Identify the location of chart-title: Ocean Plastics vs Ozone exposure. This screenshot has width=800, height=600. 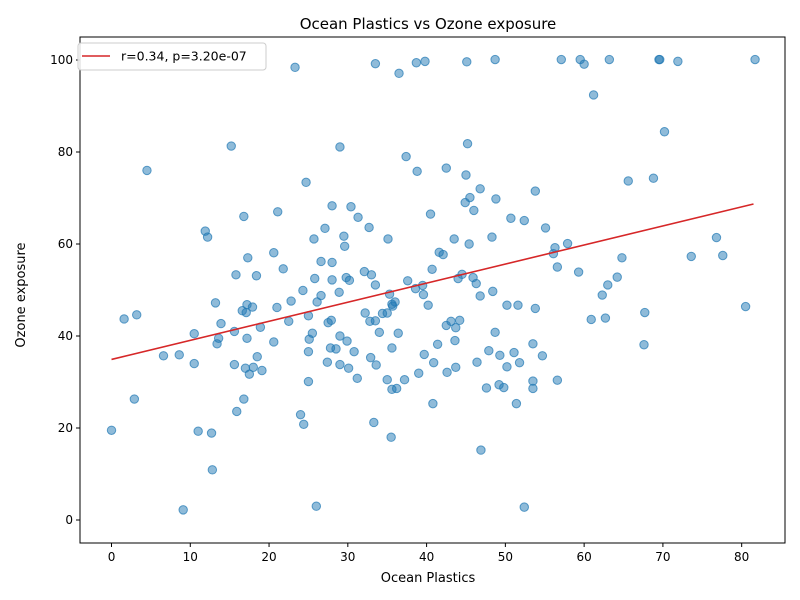
(428, 24).